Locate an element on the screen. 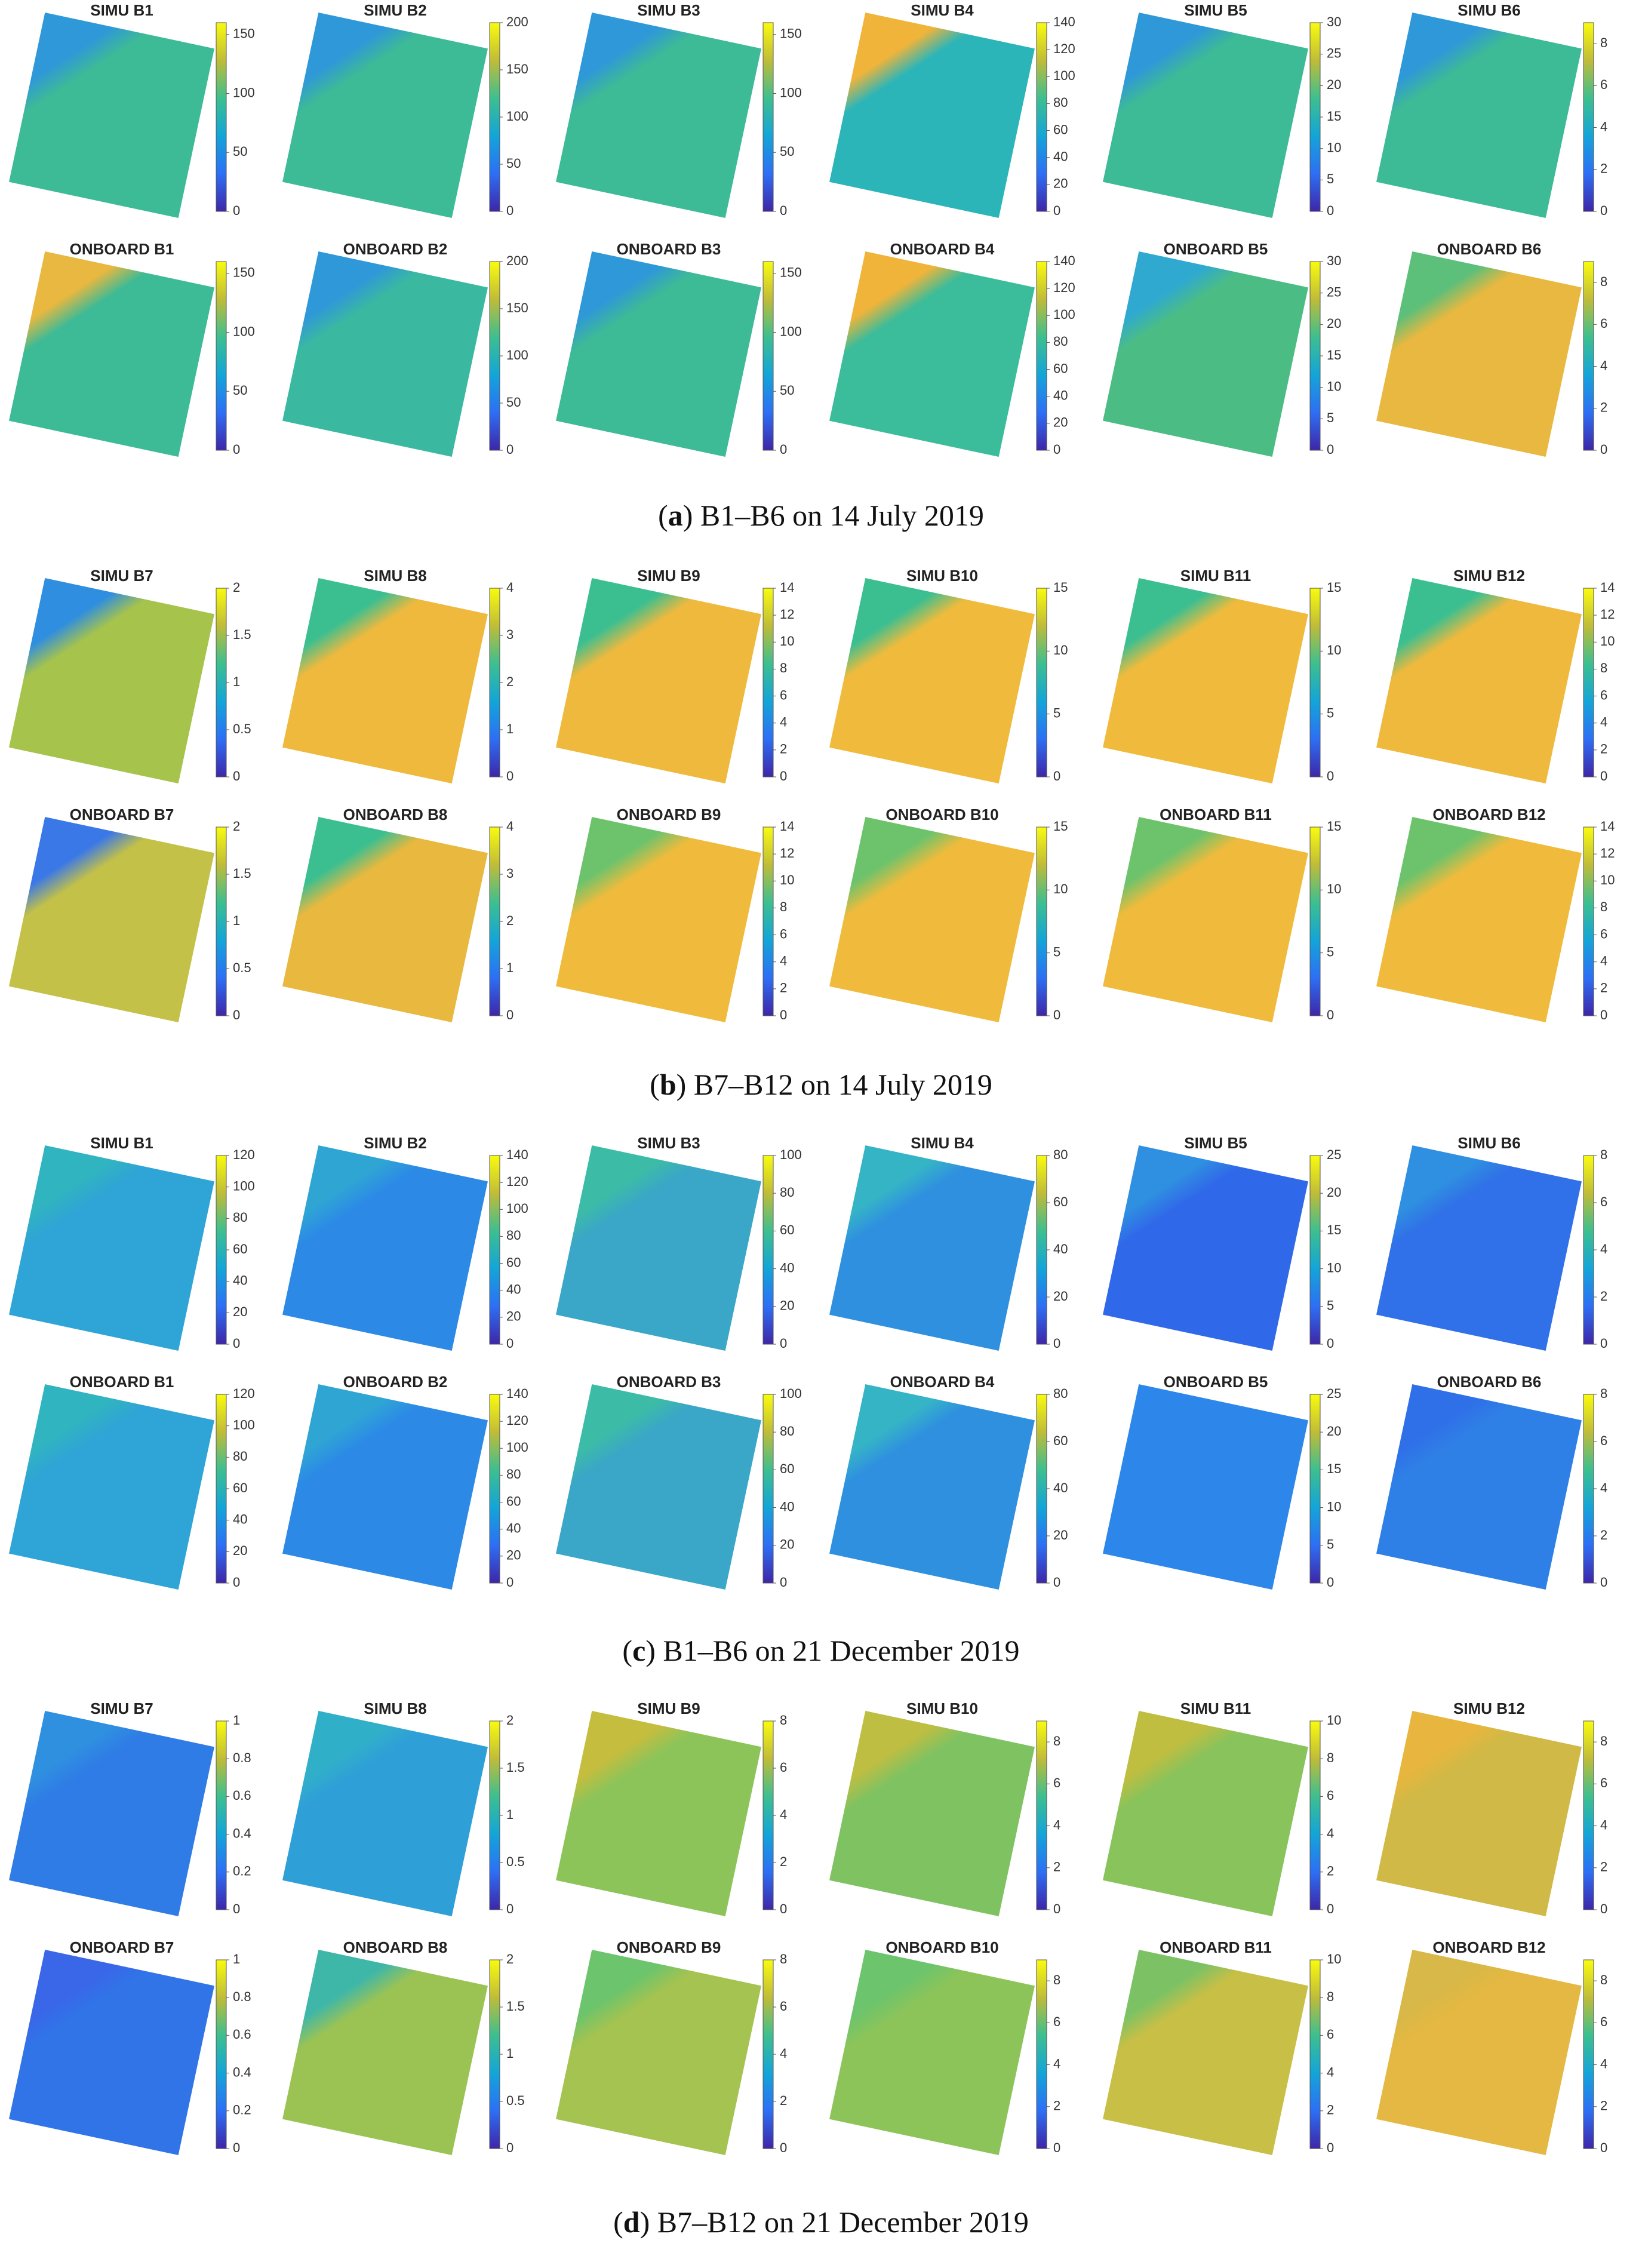  panel-title: SIMU B7 is located at coordinates (121, 1708).